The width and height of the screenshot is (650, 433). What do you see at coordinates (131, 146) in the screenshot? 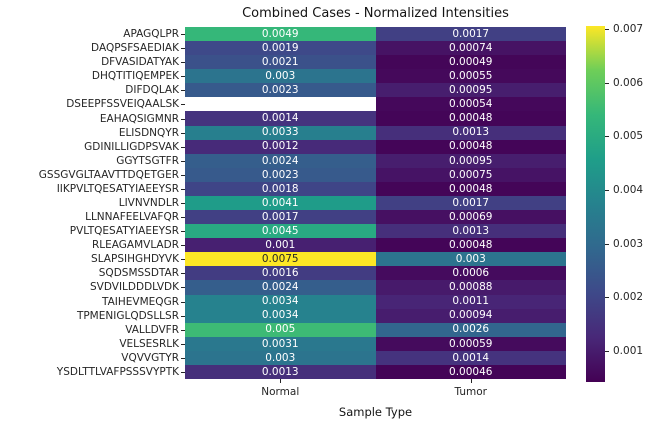
I see `y-tick-label: GDINILLIGDPSVAK` at bounding box center [131, 146].